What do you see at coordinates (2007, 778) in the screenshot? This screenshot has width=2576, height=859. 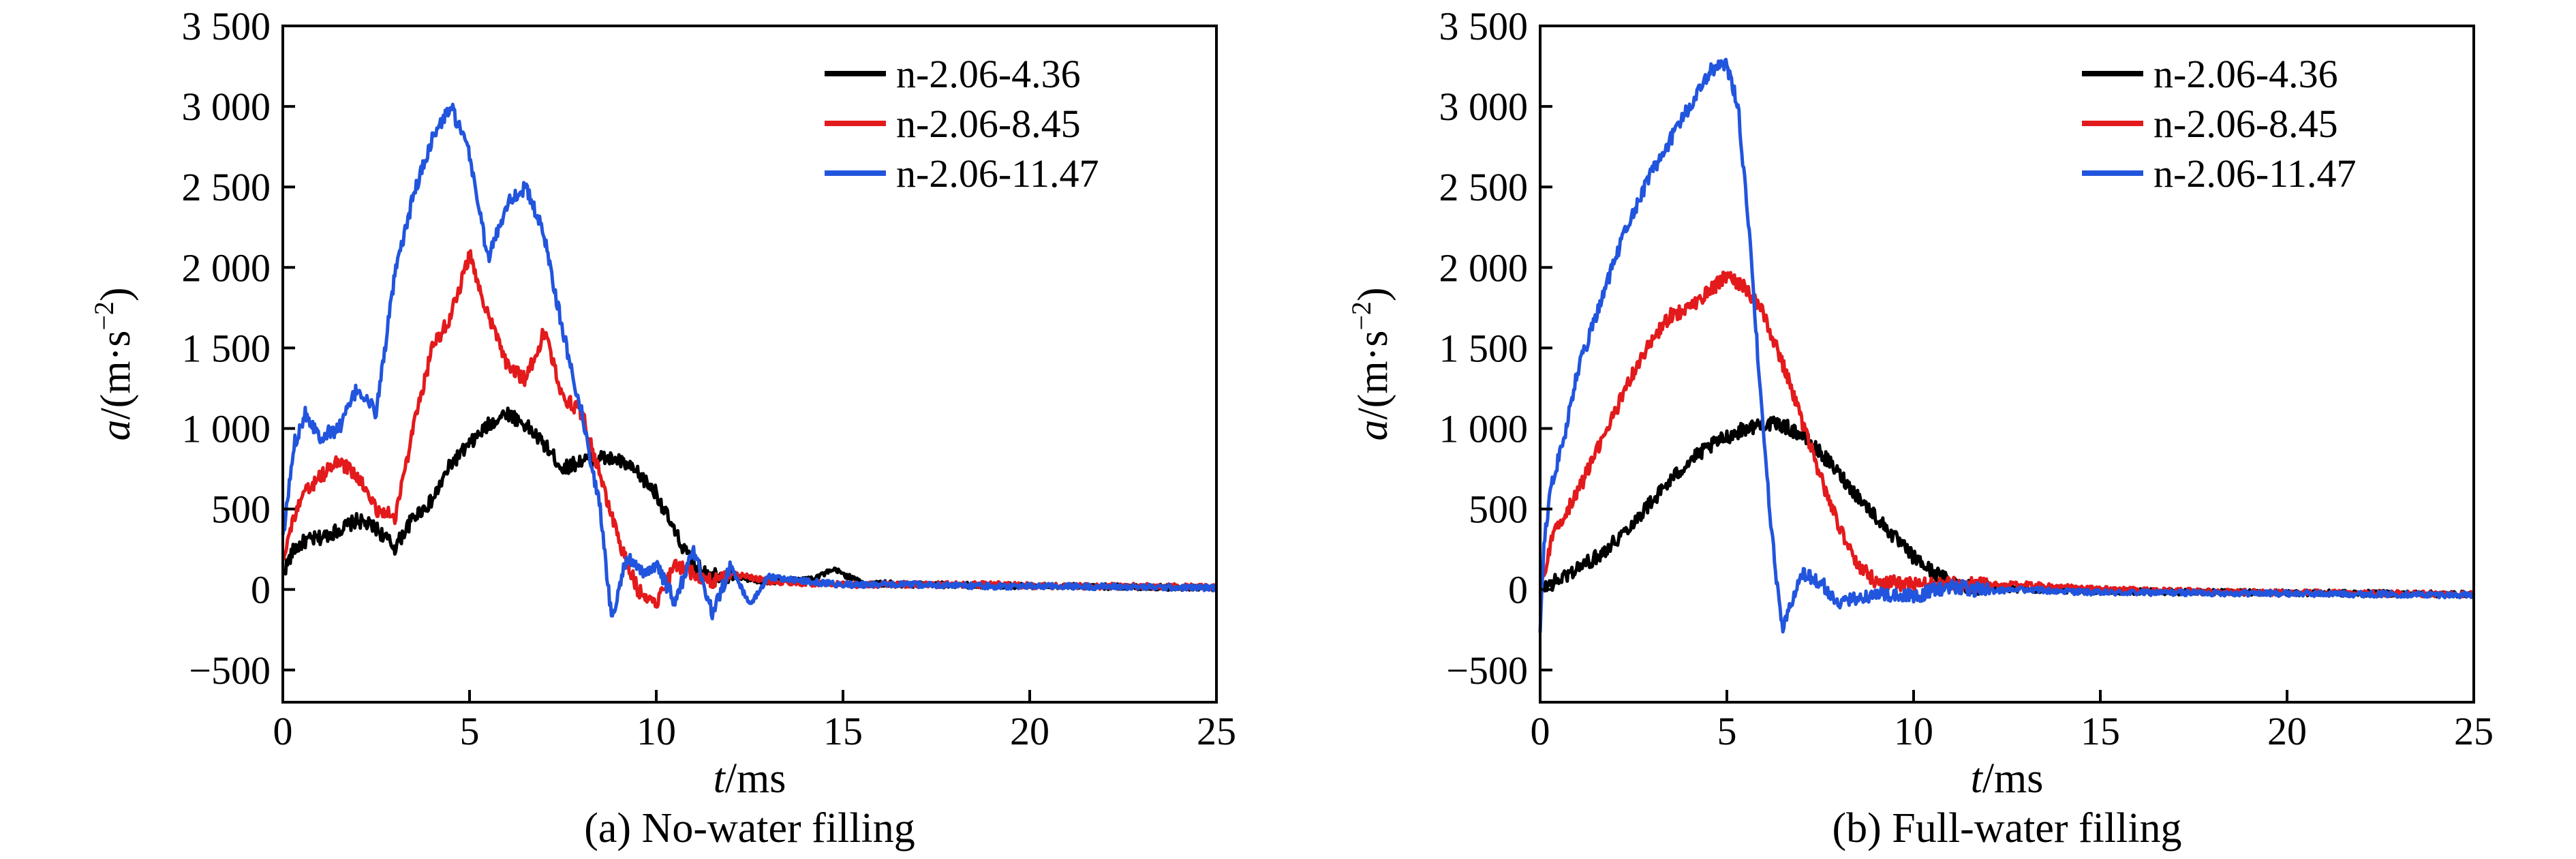 I see `x-axis-label-b: t/ms` at bounding box center [2007, 778].